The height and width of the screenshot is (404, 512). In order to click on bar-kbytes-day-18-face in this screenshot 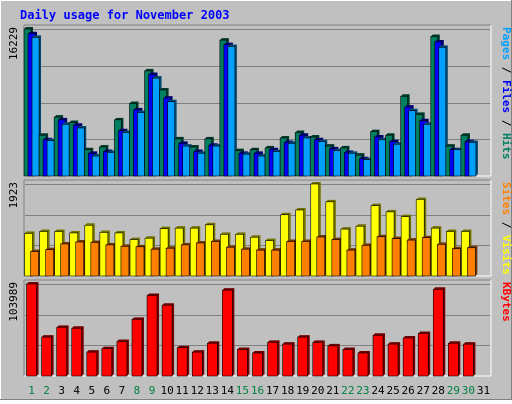, I will do `click(287, 360)`.